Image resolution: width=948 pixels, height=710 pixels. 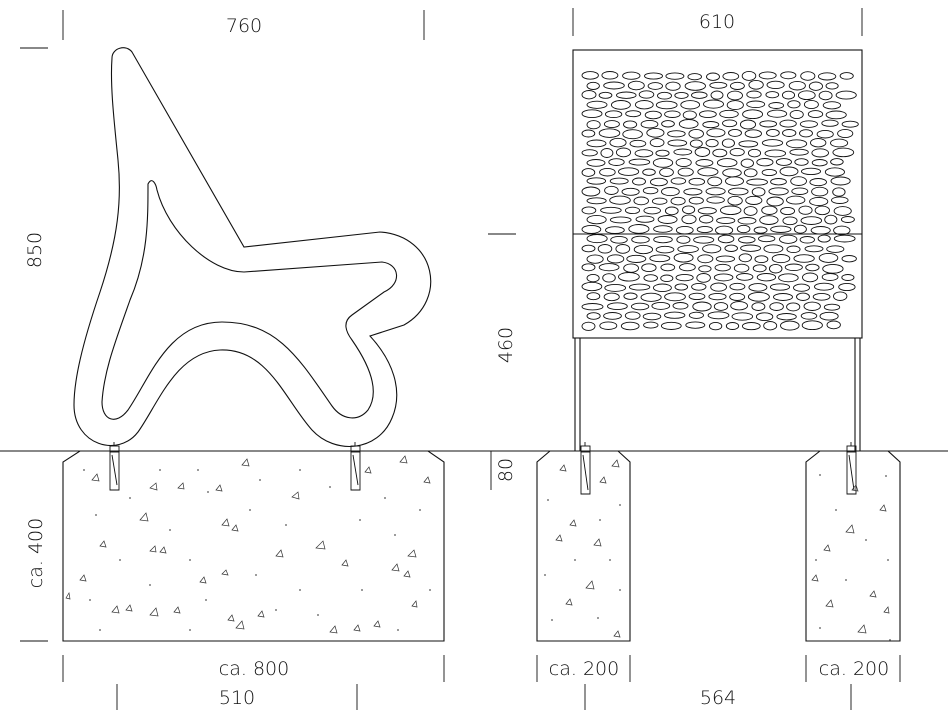 What do you see at coordinates (237, 698) in the screenshot?
I see `dim-anchor-spacing: 510` at bounding box center [237, 698].